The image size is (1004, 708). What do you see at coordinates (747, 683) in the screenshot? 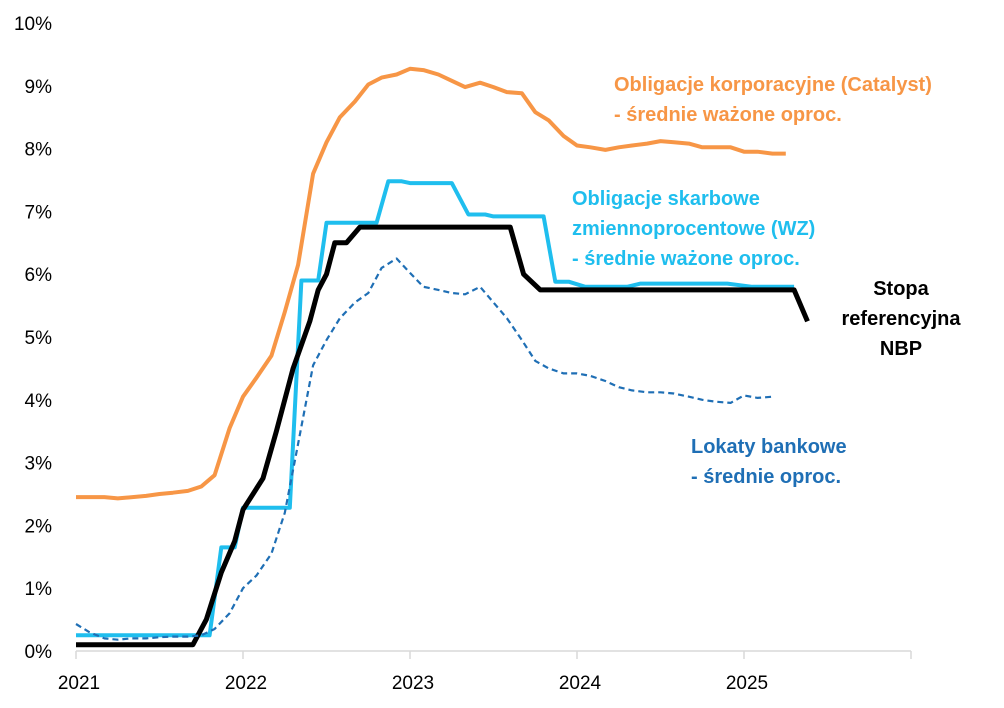
I see `x-tick-label: 2025` at bounding box center [747, 683].